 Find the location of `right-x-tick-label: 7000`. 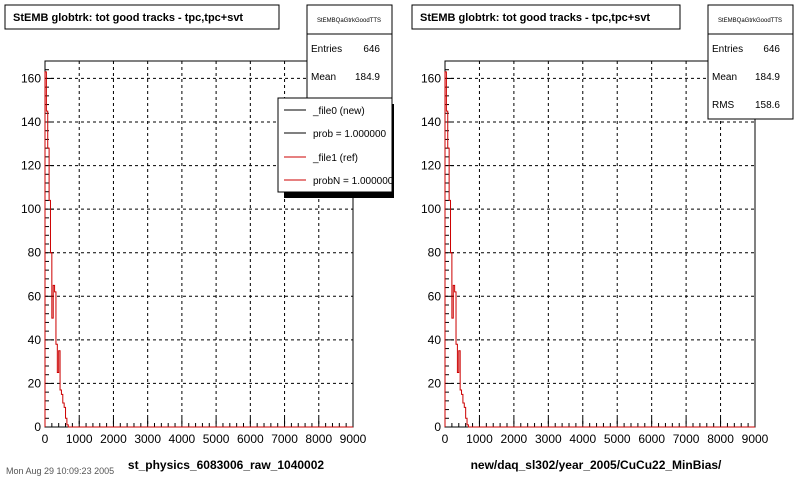

right-x-tick-label: 7000 is located at coordinates (686, 439).